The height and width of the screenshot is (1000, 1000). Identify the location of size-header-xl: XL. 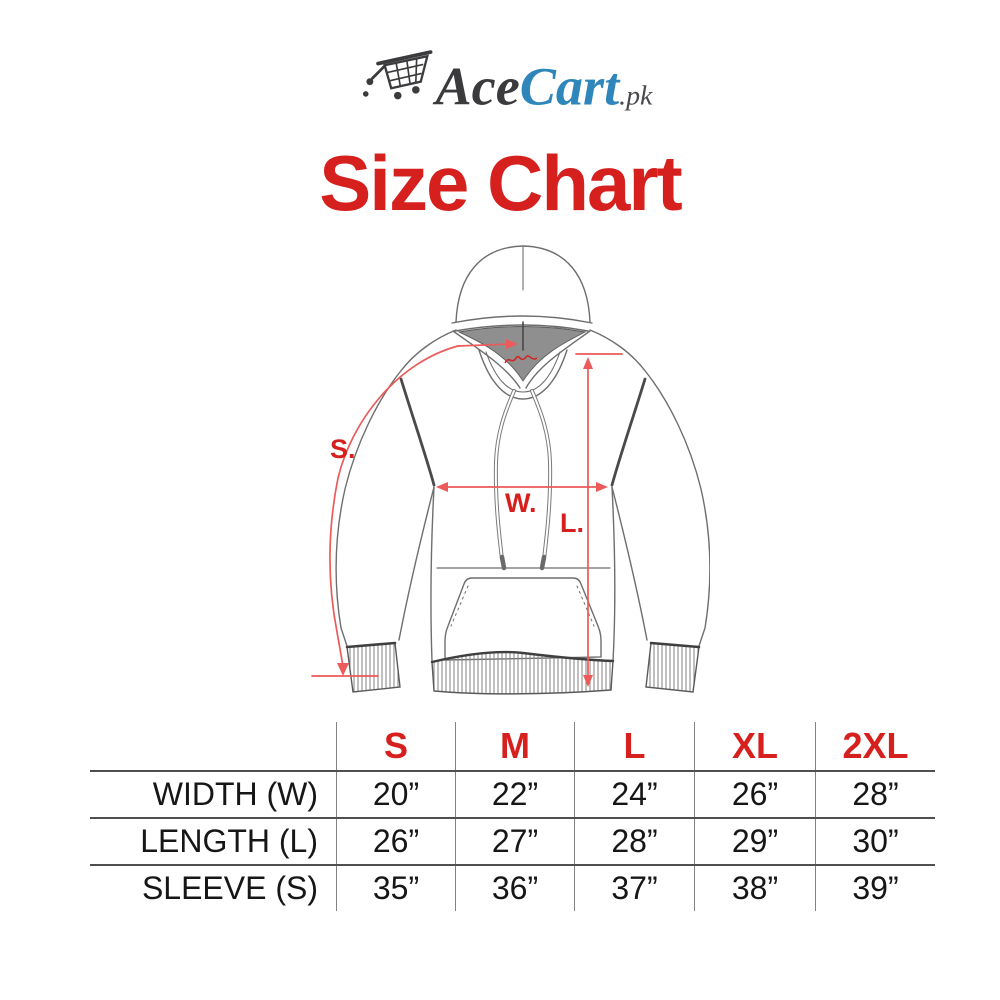
(755, 746).